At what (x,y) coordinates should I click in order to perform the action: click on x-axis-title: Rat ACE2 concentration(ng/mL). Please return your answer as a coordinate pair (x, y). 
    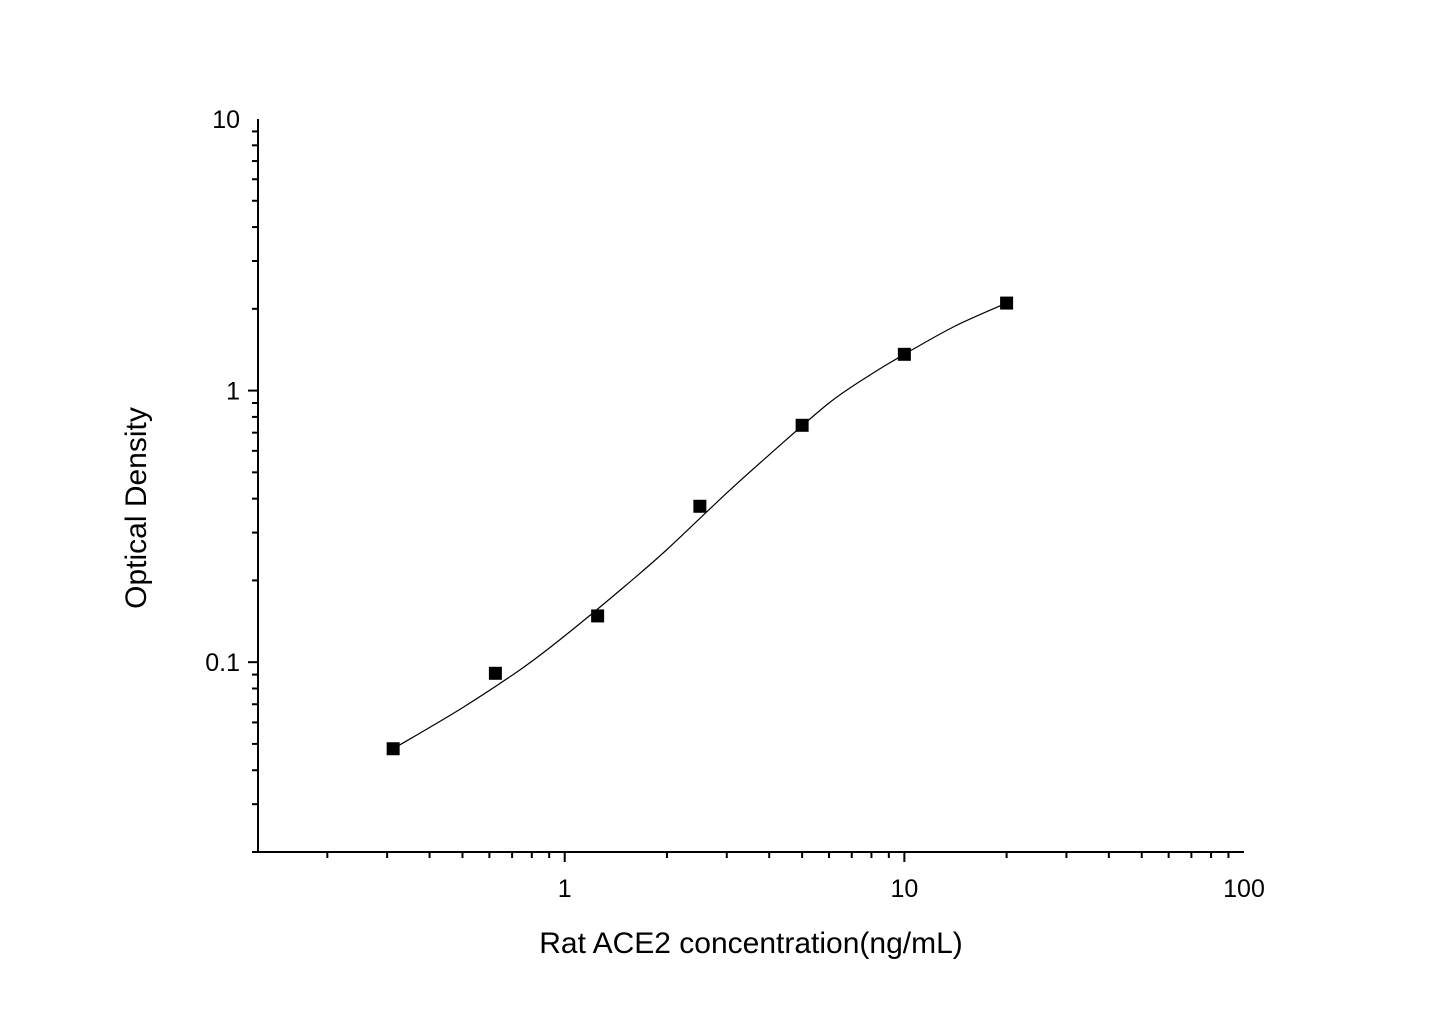
    Looking at the image, I should click on (751, 943).